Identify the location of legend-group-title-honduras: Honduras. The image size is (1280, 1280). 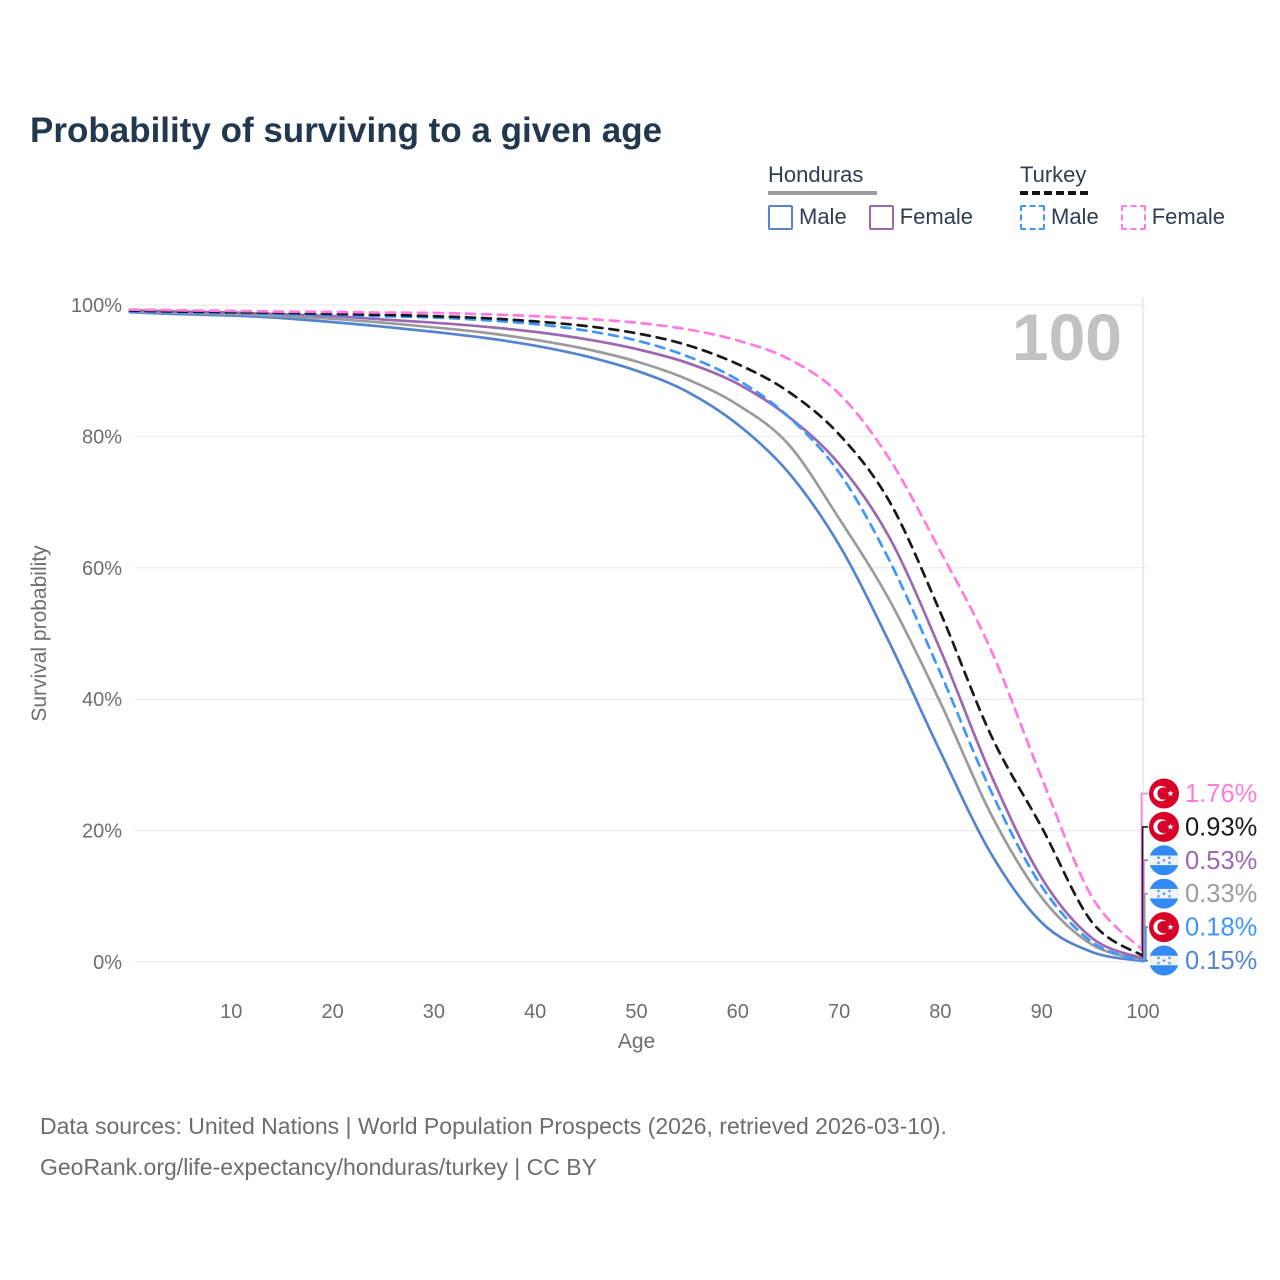
(823, 178).